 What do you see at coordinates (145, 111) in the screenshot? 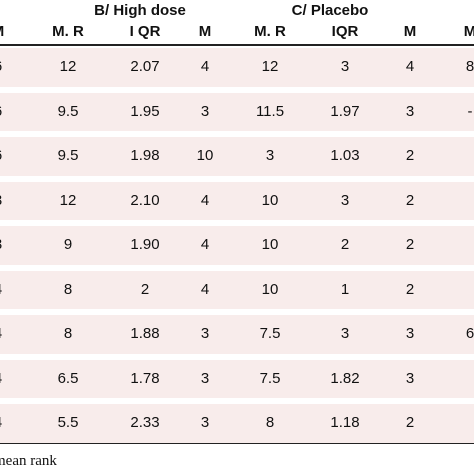
I see `table-cell: 1.95` at bounding box center [145, 111].